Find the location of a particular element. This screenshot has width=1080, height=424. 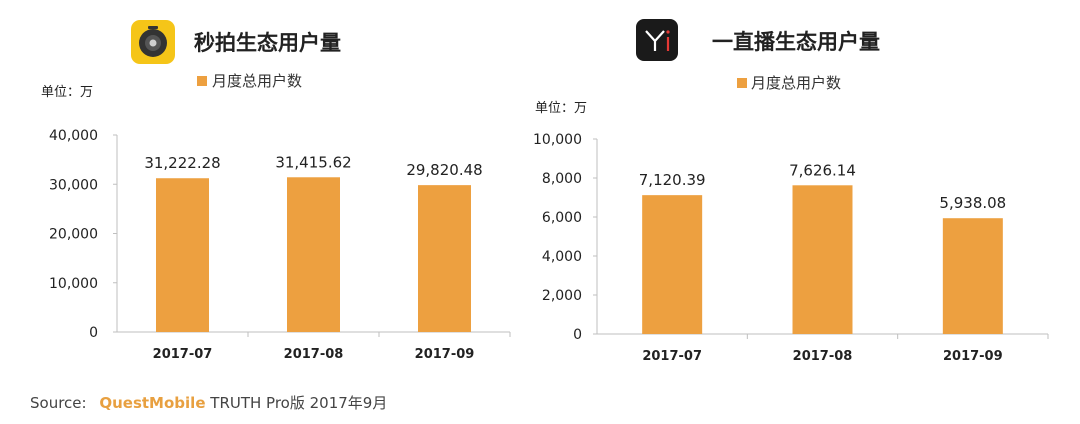

chart-title: 秒拍生态用户量 is located at coordinates (267, 43).